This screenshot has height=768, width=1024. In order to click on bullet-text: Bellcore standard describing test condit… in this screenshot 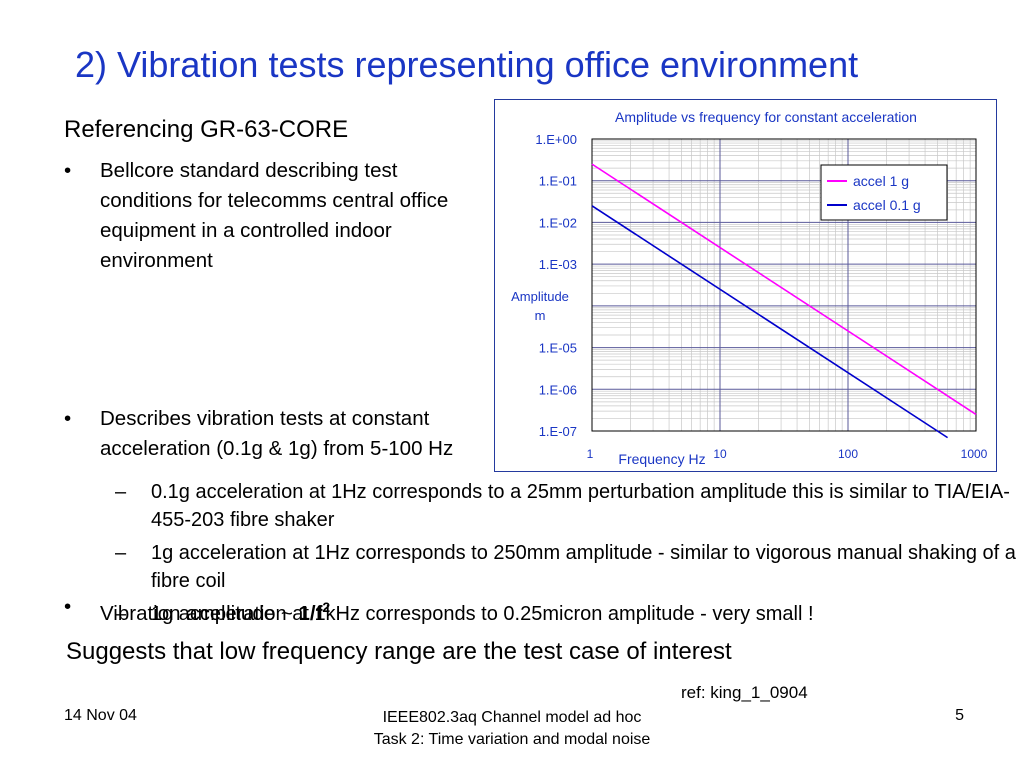, I will do `click(274, 215)`.